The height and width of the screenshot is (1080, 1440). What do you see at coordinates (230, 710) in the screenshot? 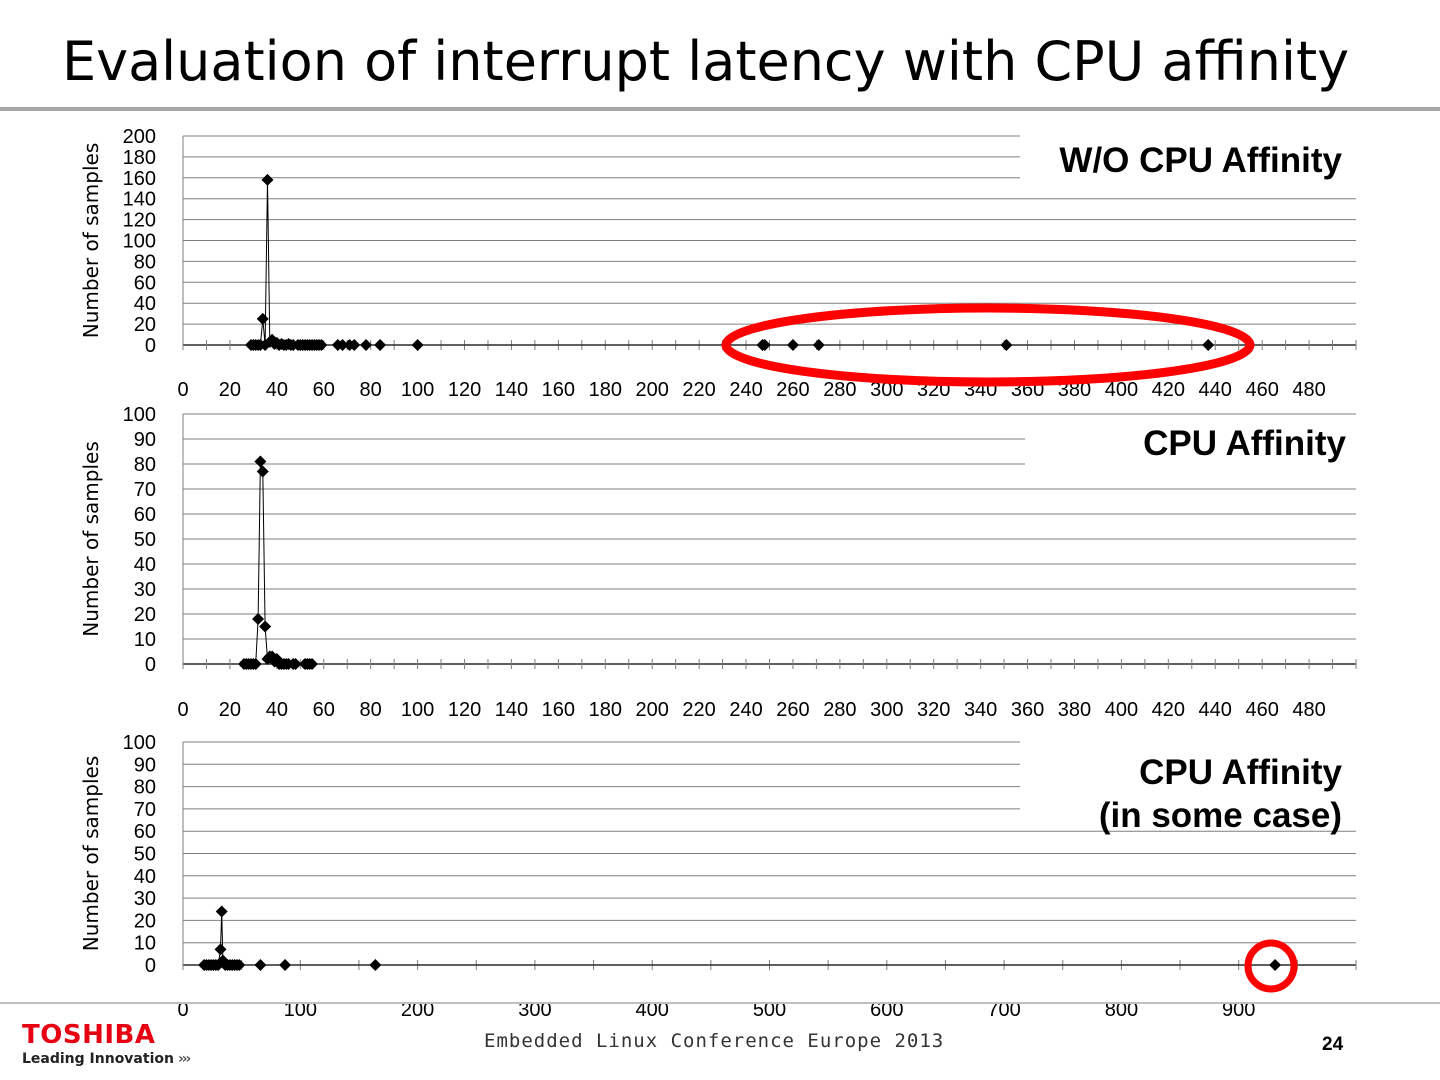
I see `x-tick-label: 20` at bounding box center [230, 710].